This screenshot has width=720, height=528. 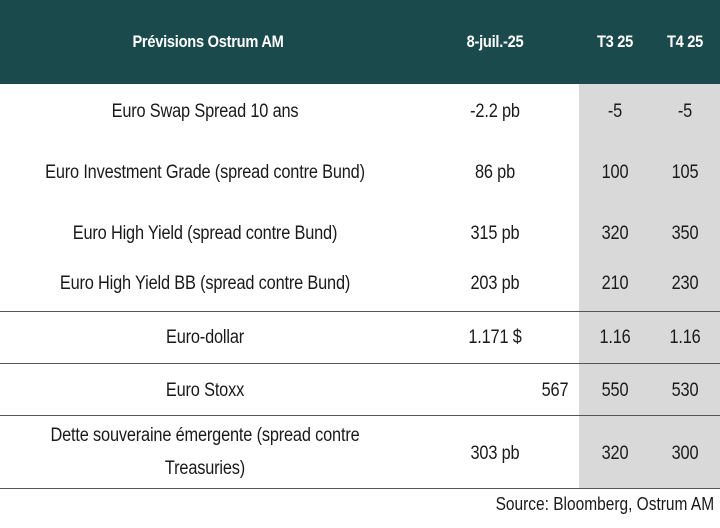 I want to click on row-q4: 230, so click(x=685, y=283).